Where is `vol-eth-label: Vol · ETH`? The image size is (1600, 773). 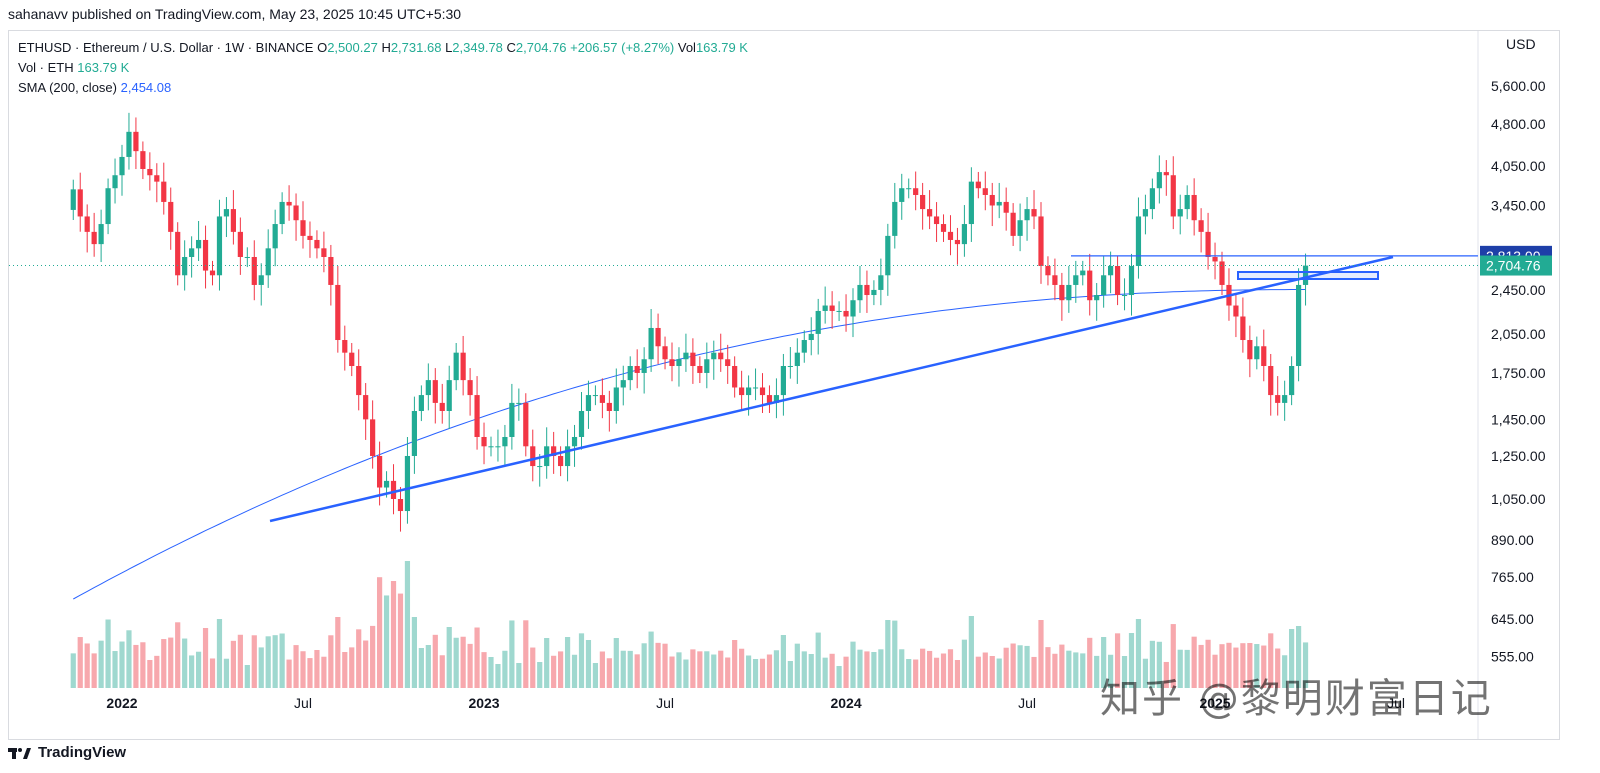
vol-eth-label: Vol · ETH is located at coordinates (46, 67).